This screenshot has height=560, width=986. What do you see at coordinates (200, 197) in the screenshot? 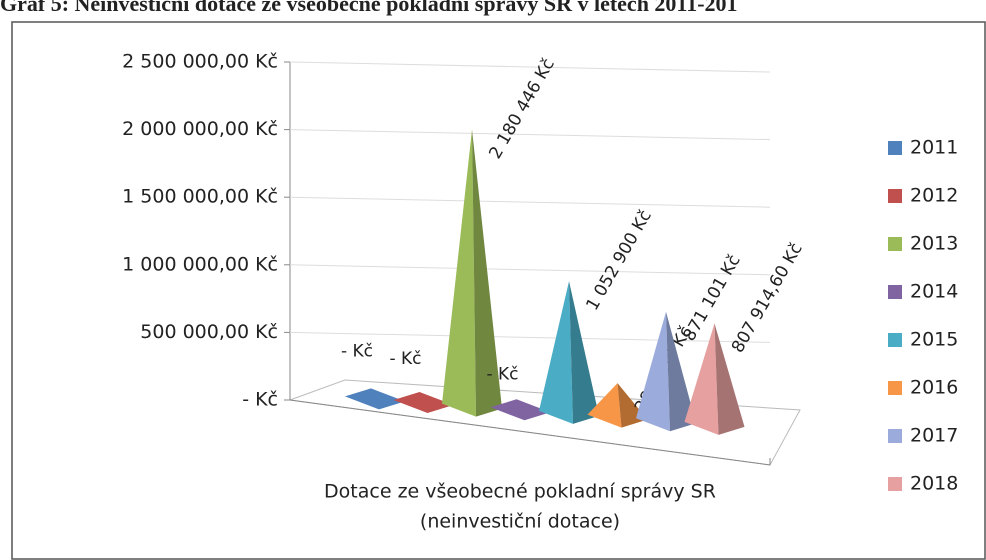
I see `y-tick-label: 1 500 000,00 Kč` at bounding box center [200, 197].